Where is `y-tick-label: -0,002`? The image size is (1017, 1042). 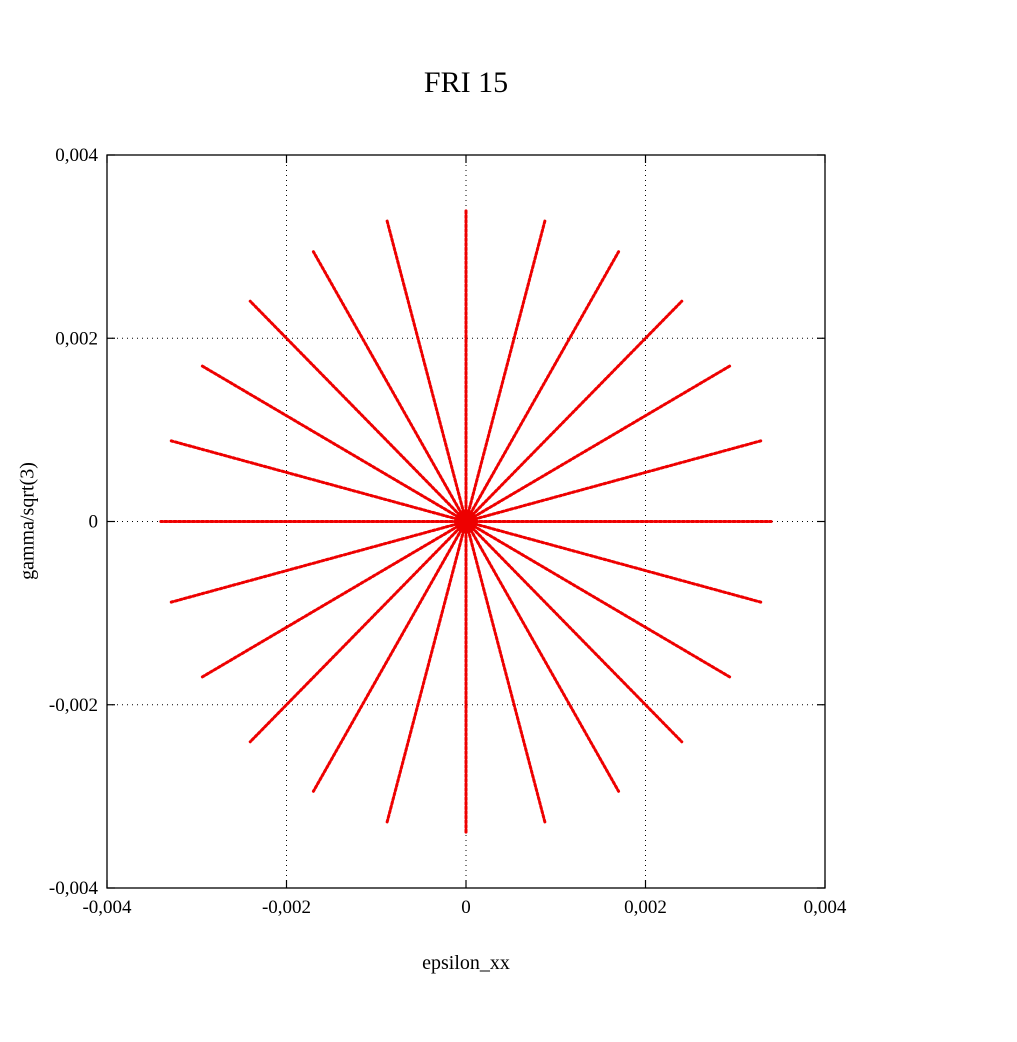 y-tick-label: -0,002 is located at coordinates (73, 705).